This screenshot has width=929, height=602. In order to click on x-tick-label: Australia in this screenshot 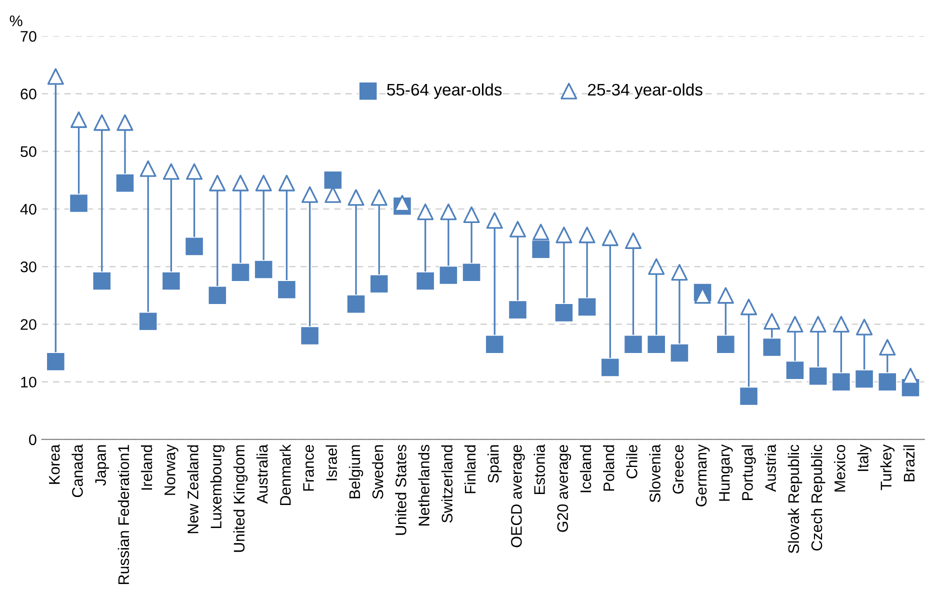, I will do `click(262, 474)`.